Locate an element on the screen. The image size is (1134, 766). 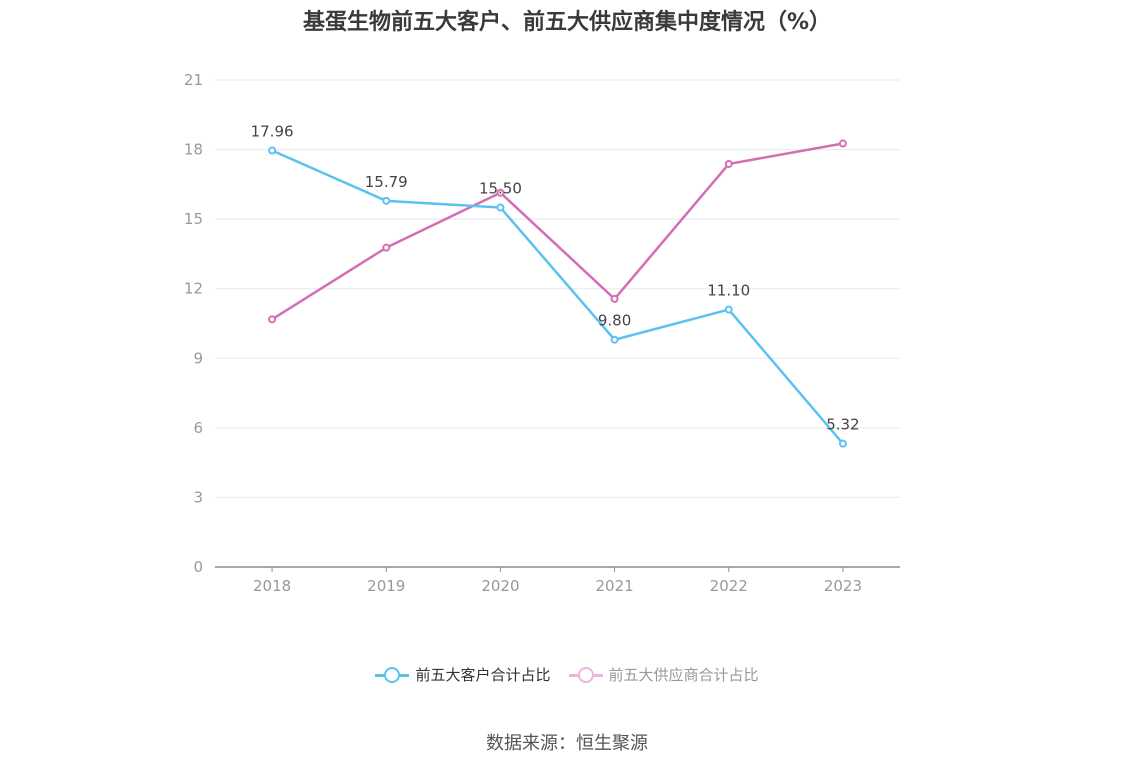
y-tick-label: 18 is located at coordinates (193, 150).